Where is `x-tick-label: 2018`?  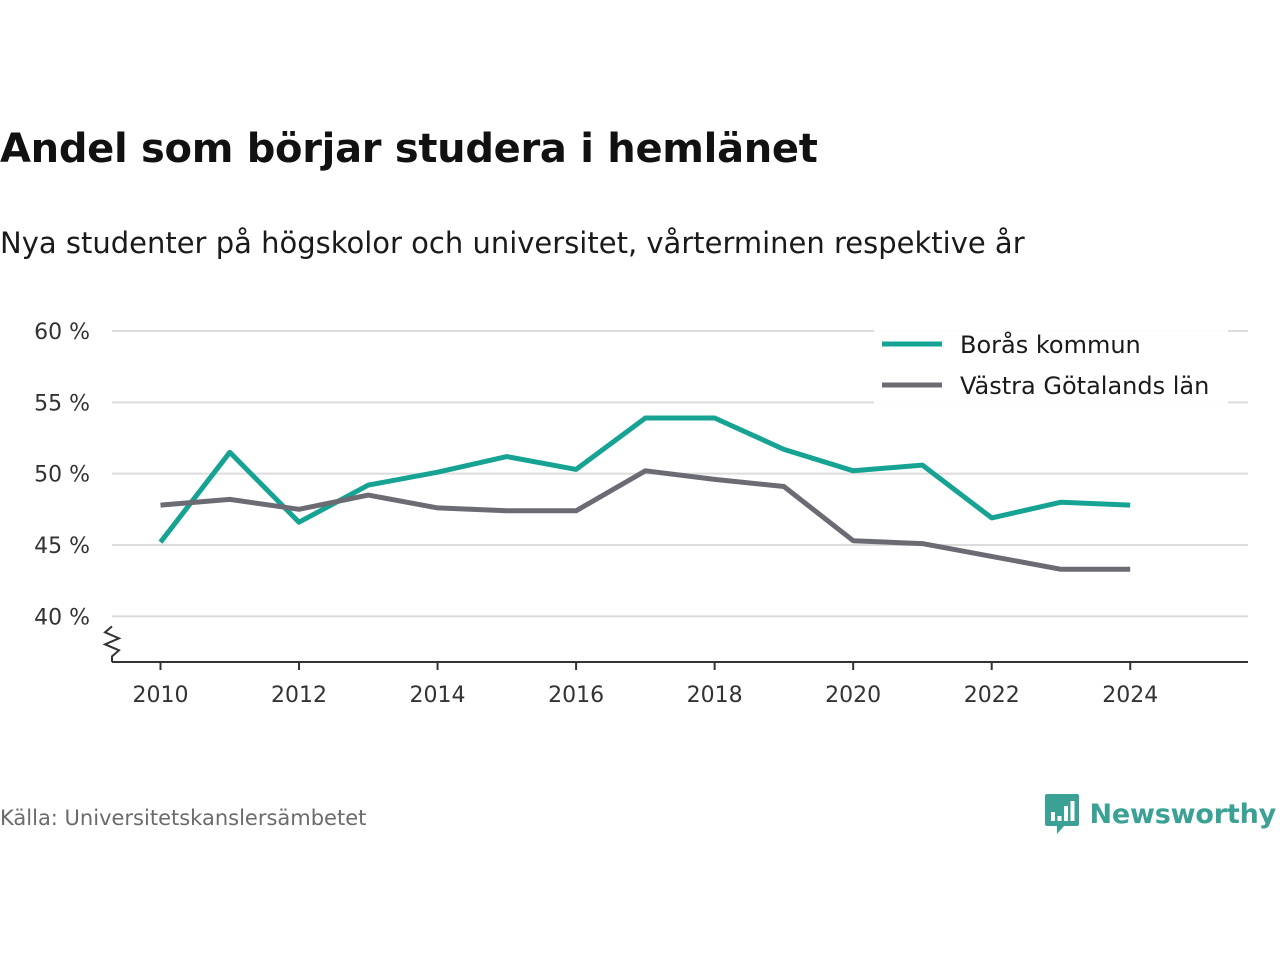
x-tick-label: 2018 is located at coordinates (715, 695).